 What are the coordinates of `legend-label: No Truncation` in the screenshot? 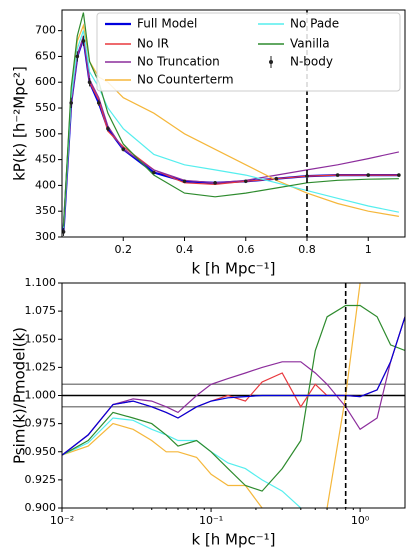 It's located at (178, 62).